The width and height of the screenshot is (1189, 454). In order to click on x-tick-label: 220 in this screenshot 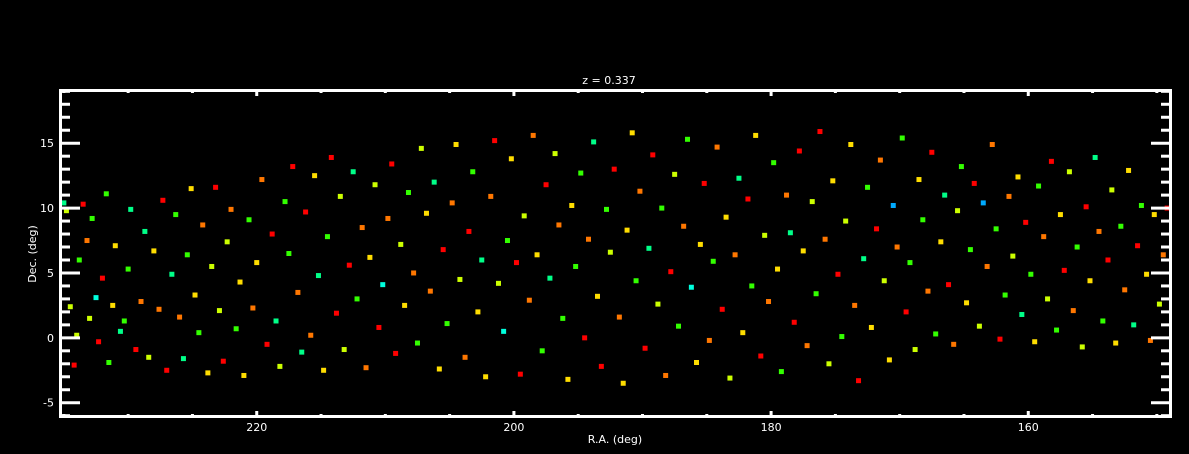, I will do `click(256, 427)`.